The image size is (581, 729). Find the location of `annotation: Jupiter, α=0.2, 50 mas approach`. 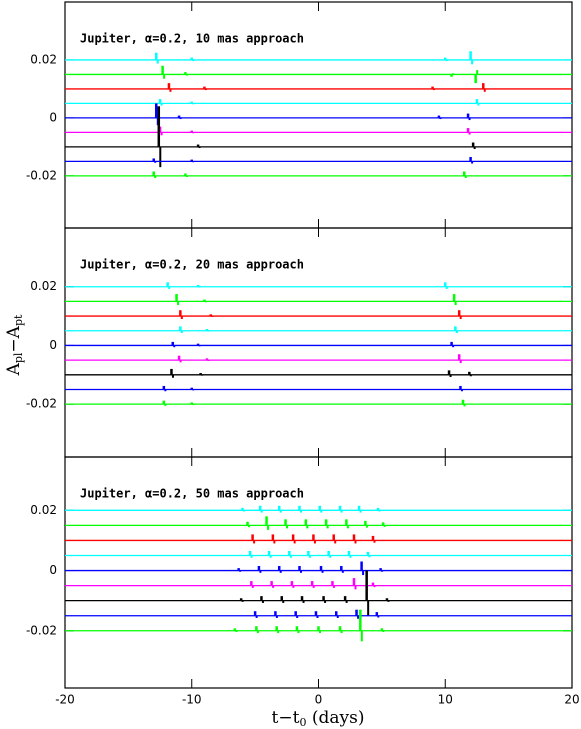

annotation: Jupiter, α=0.2, 50 mas approach is located at coordinates (192, 494).